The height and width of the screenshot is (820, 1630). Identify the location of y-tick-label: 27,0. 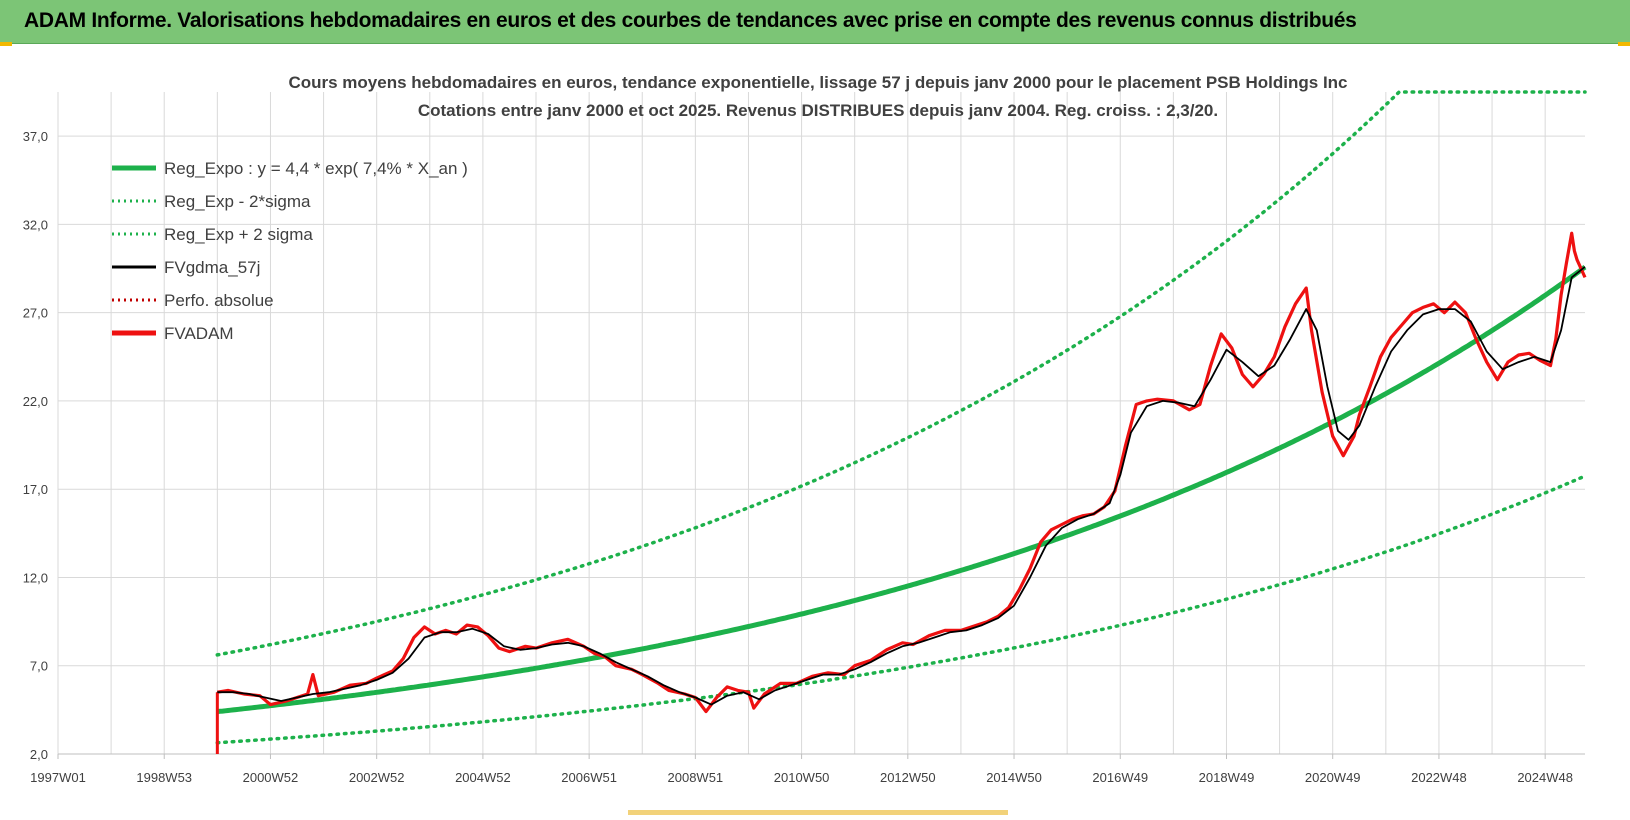
(35, 313).